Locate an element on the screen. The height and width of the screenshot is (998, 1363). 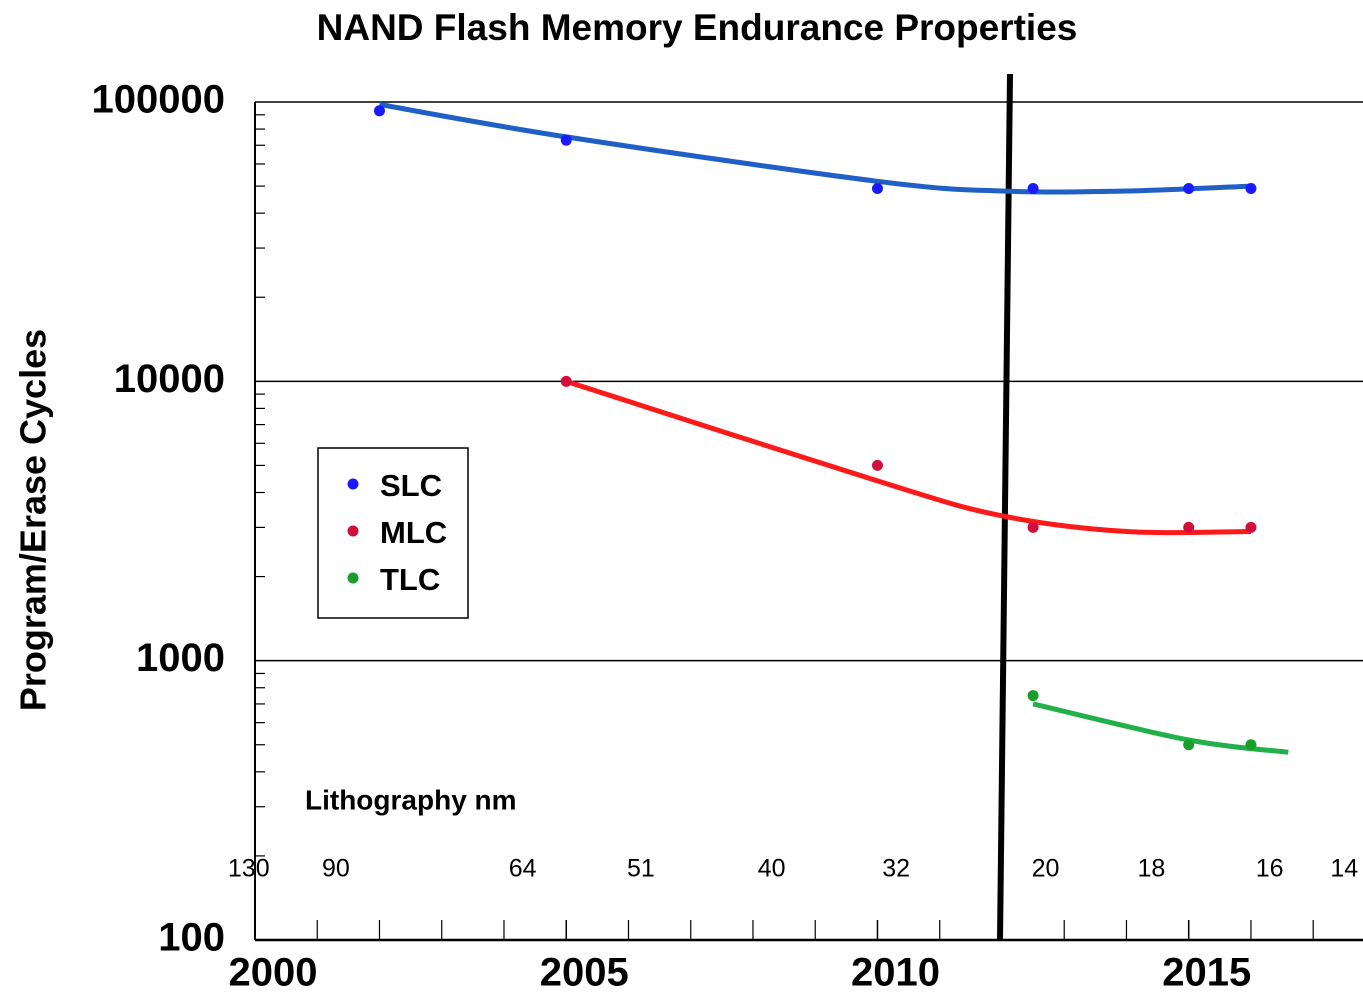
litho-title: Lithography nm is located at coordinates (411, 799).